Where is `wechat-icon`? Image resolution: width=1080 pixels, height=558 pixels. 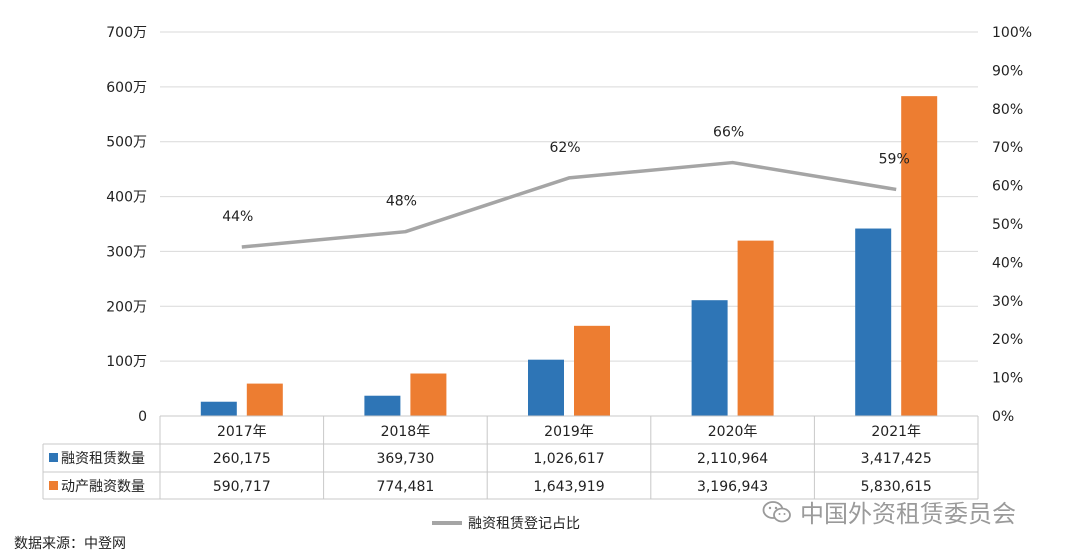
wechat-icon is located at coordinates (776, 511).